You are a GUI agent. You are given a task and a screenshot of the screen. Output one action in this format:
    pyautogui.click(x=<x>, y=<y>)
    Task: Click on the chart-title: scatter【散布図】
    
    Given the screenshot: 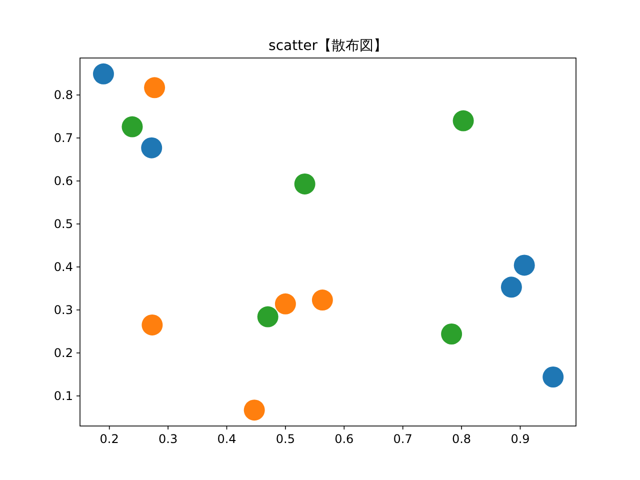 What is the action you would take?
    pyautogui.click(x=328, y=46)
    